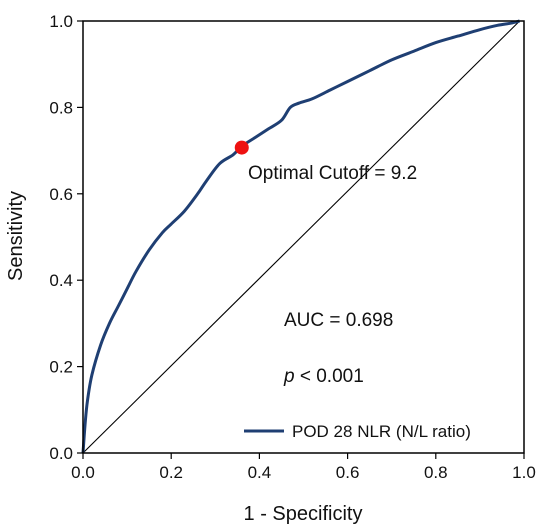 This screenshot has width=550, height=531. Describe the element at coordinates (332, 173) in the screenshot. I see `optimal-cutoff-label: Optimal Cutoff = 9.2` at that location.